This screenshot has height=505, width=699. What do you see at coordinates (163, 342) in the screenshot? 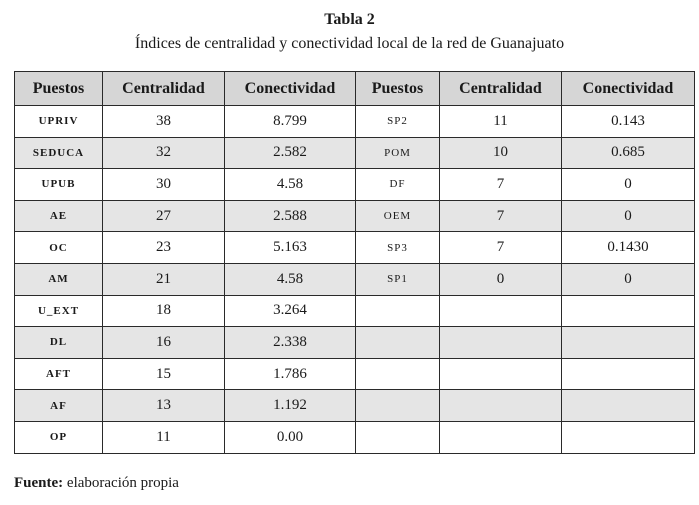
I see `table-cell: 16` at bounding box center [163, 342].